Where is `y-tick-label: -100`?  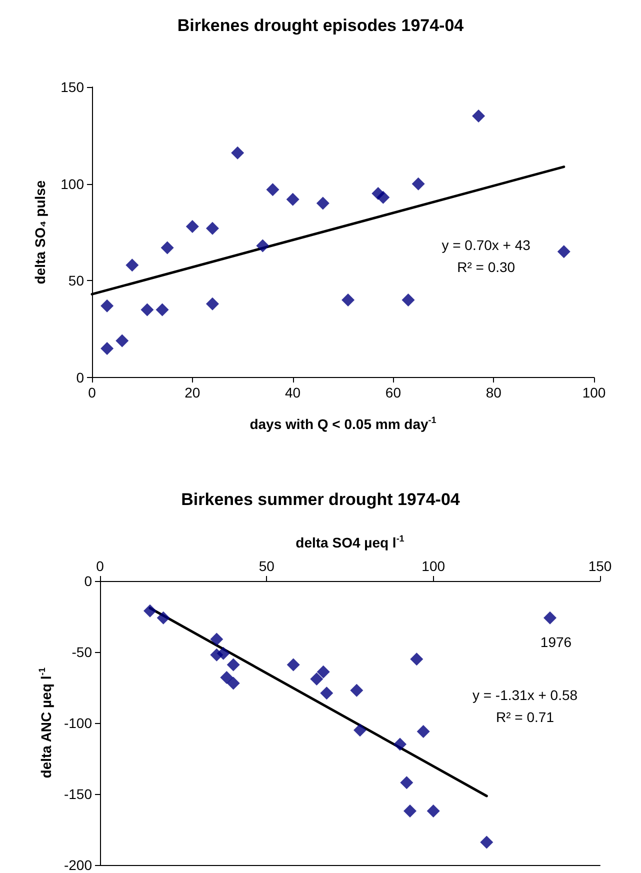 y-tick-label: -100 is located at coordinates (78, 723).